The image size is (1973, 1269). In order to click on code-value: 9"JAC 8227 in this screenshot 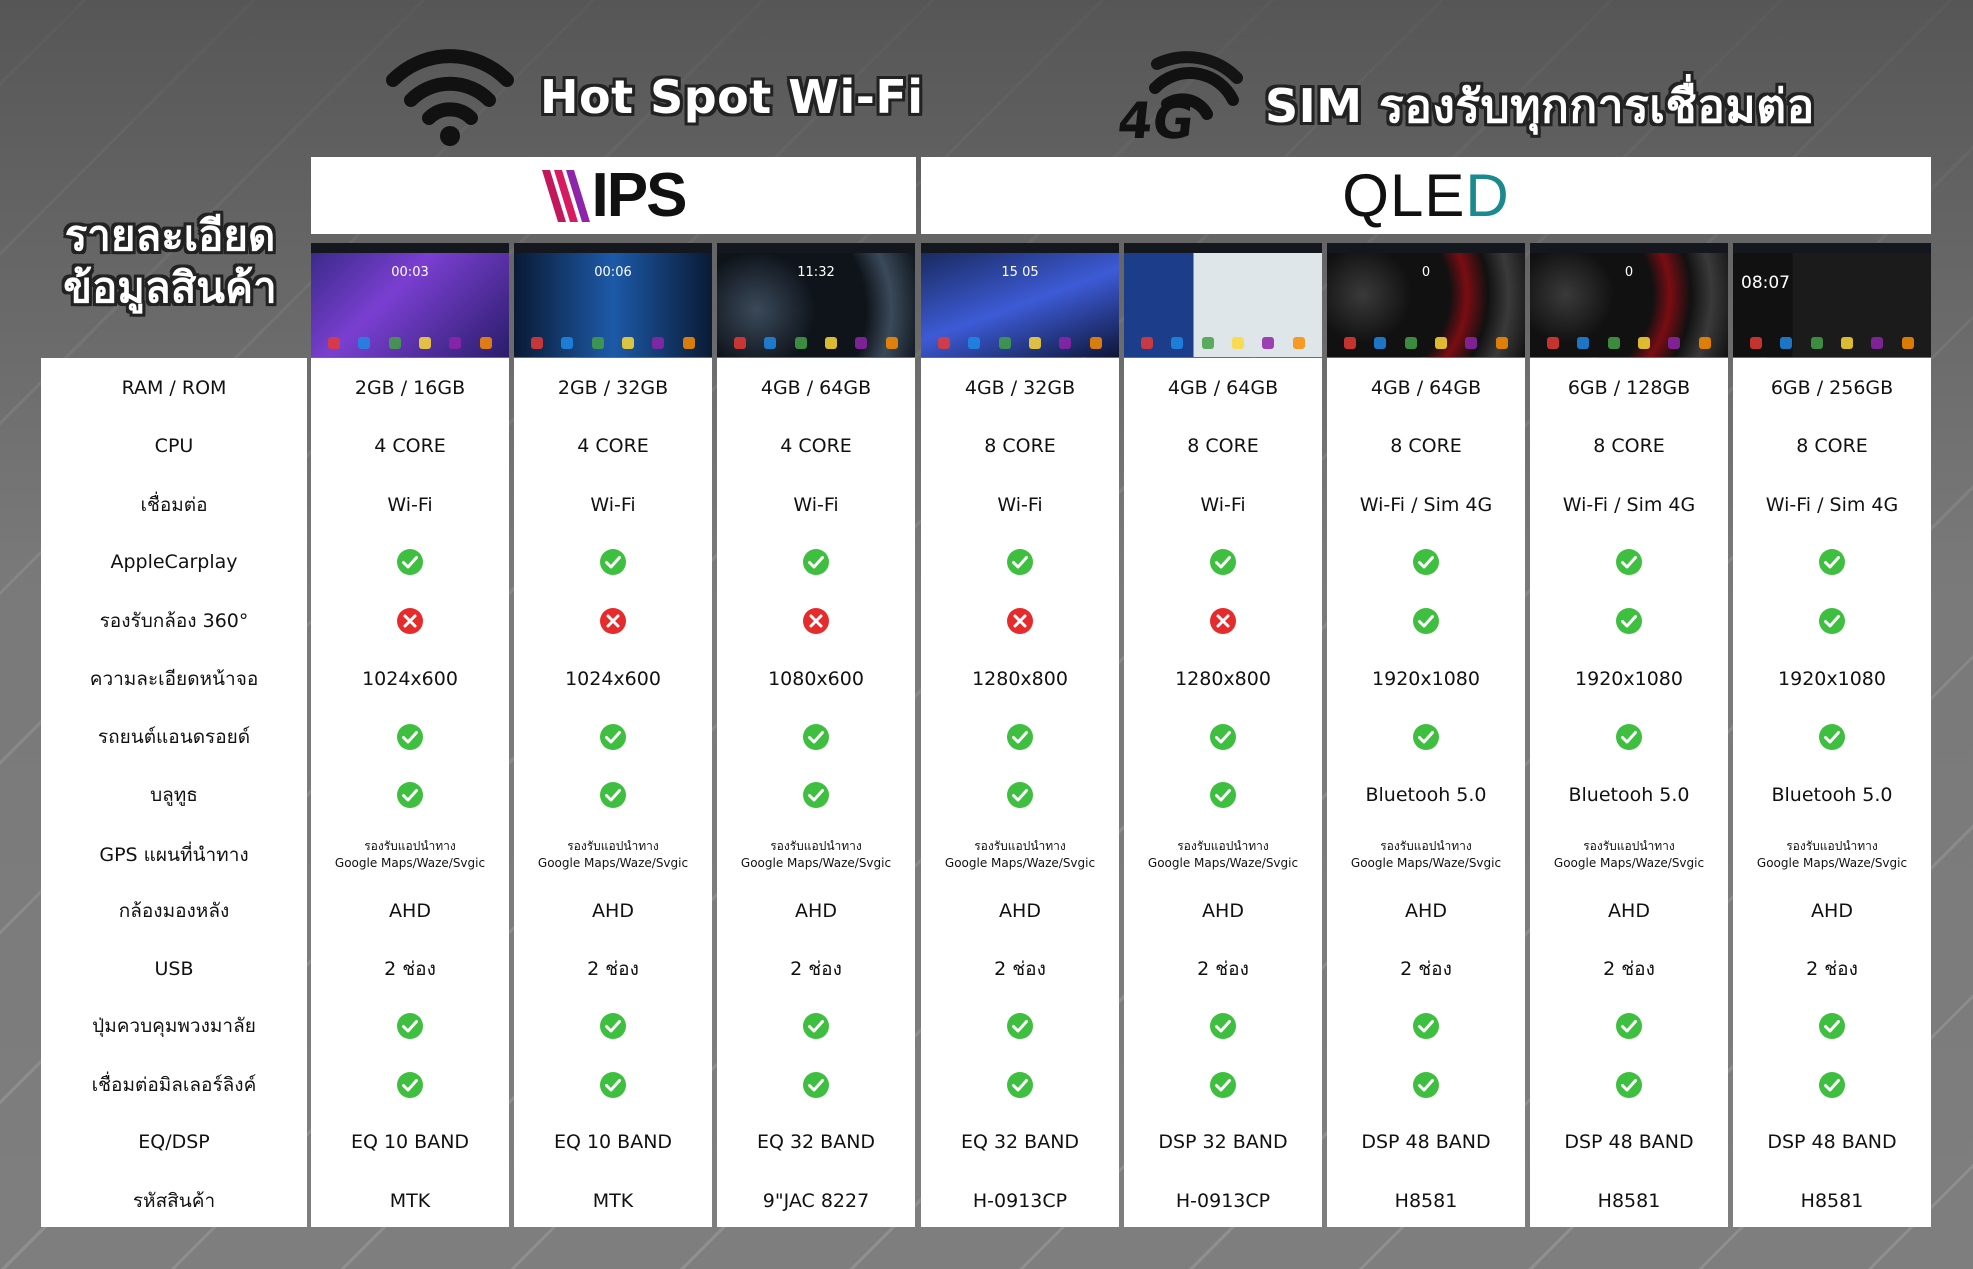, I will do `click(816, 1201)`.